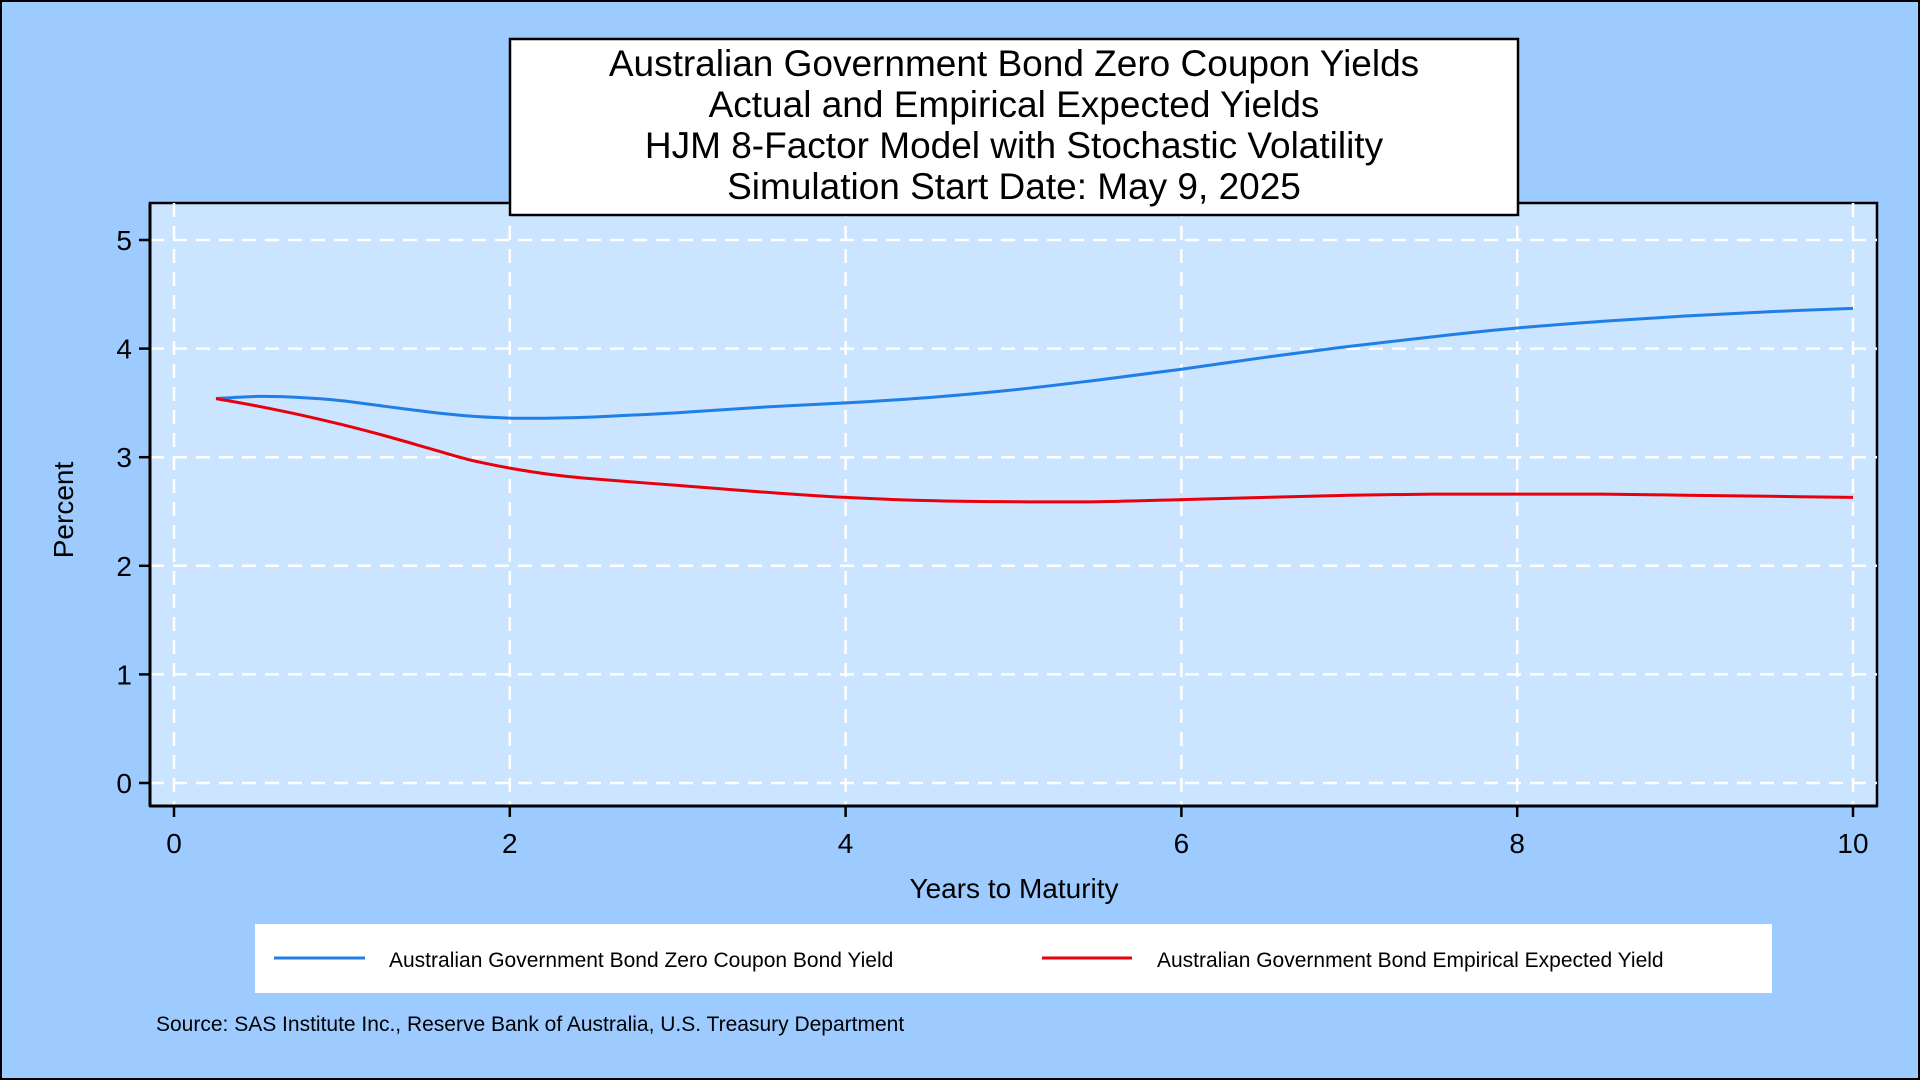 The height and width of the screenshot is (1085, 1920). I want to click on y-tick-label: 4, so click(124, 349).